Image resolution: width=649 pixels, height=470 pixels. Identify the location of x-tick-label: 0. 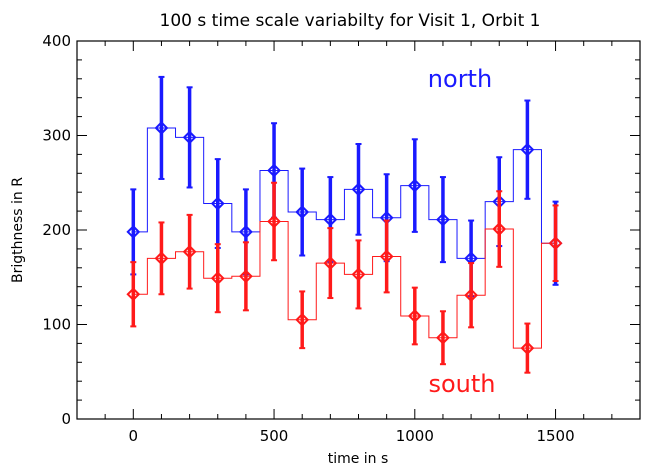
(134, 436).